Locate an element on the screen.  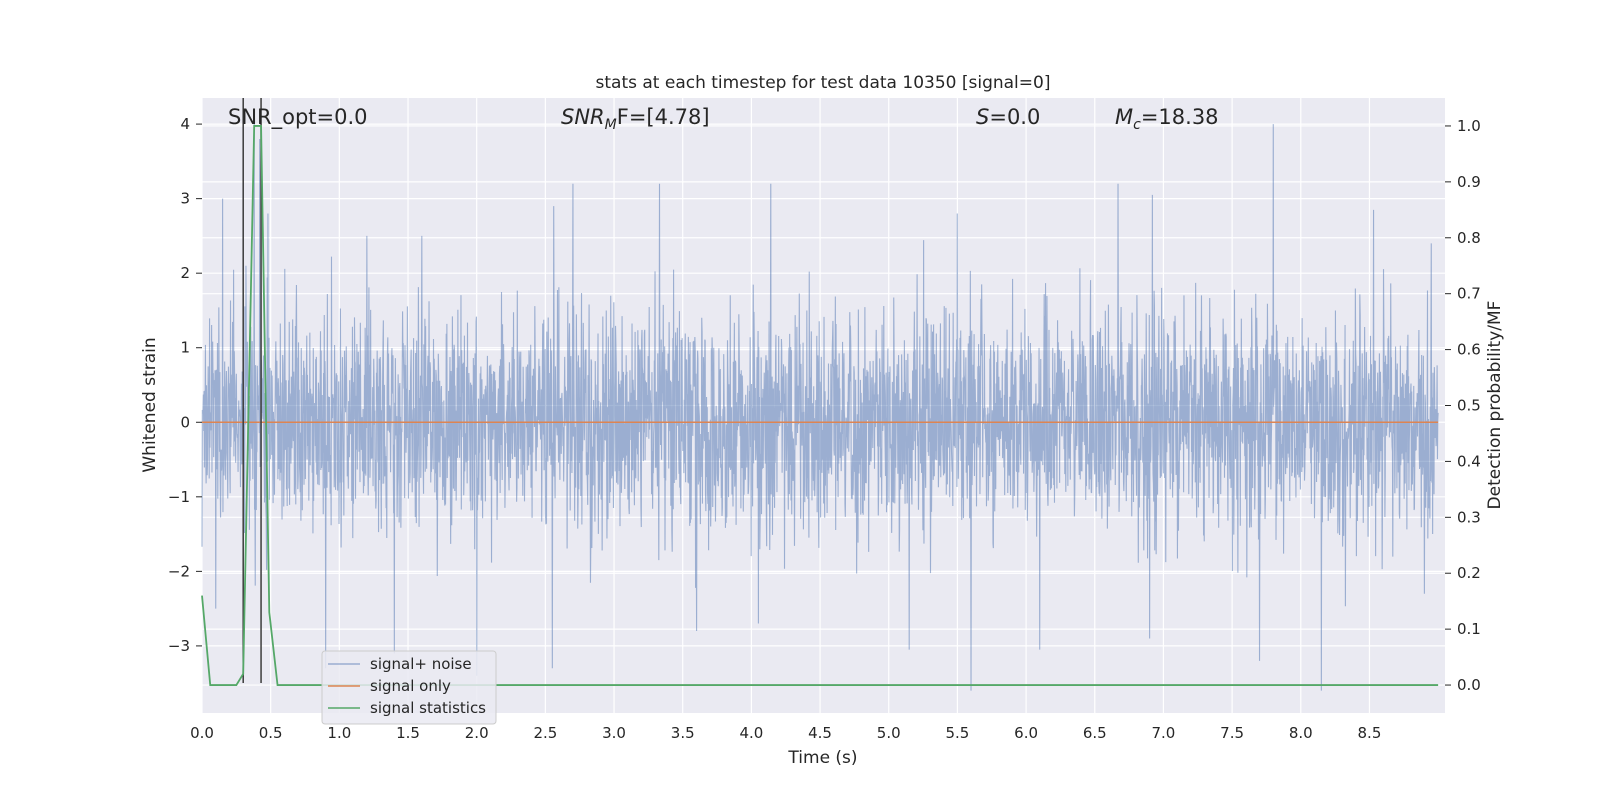
y-tick-label: 3 is located at coordinates (185, 199).